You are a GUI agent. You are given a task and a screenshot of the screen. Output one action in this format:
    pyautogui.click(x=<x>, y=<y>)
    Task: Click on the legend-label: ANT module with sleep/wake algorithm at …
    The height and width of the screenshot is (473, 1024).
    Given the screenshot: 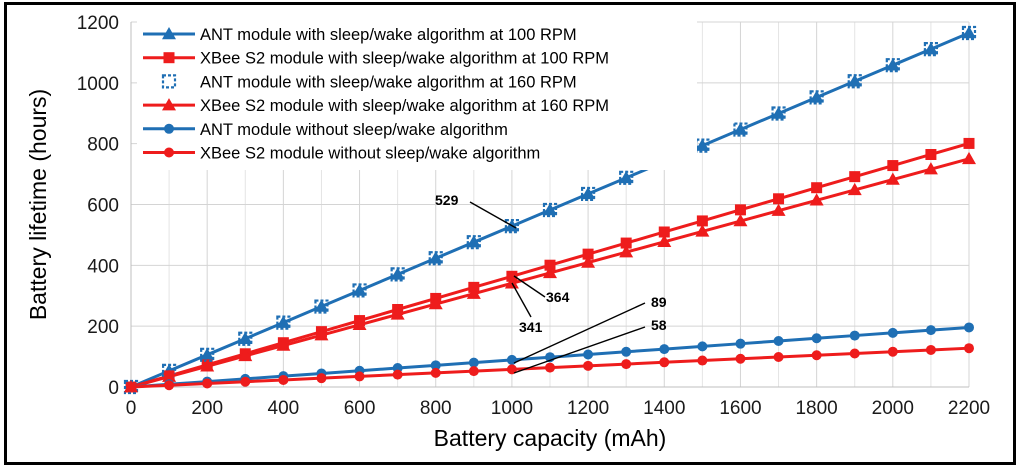 What is the action you would take?
    pyautogui.click(x=388, y=35)
    